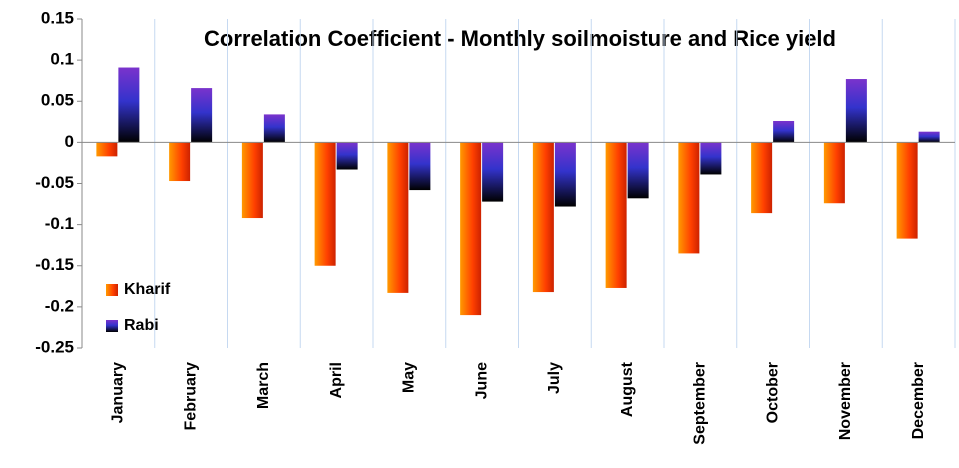 The width and height of the screenshot is (959, 468). Describe the element at coordinates (481, 380) in the screenshot. I see `x-tick-label: June` at that location.